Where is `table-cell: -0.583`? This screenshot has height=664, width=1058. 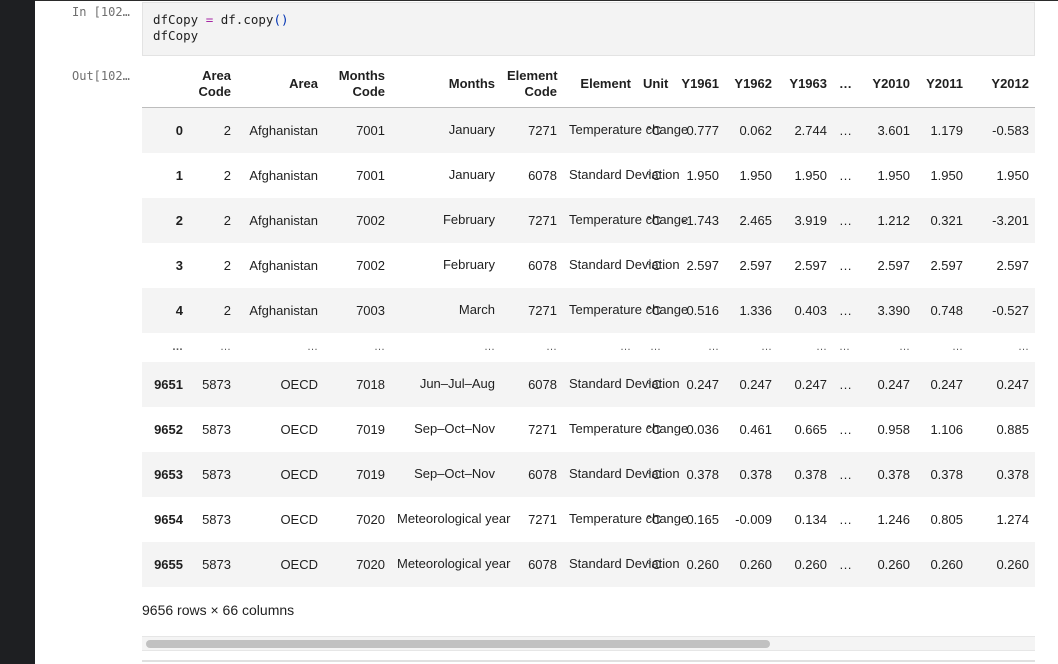 table-cell: -0.583 is located at coordinates (1010, 130).